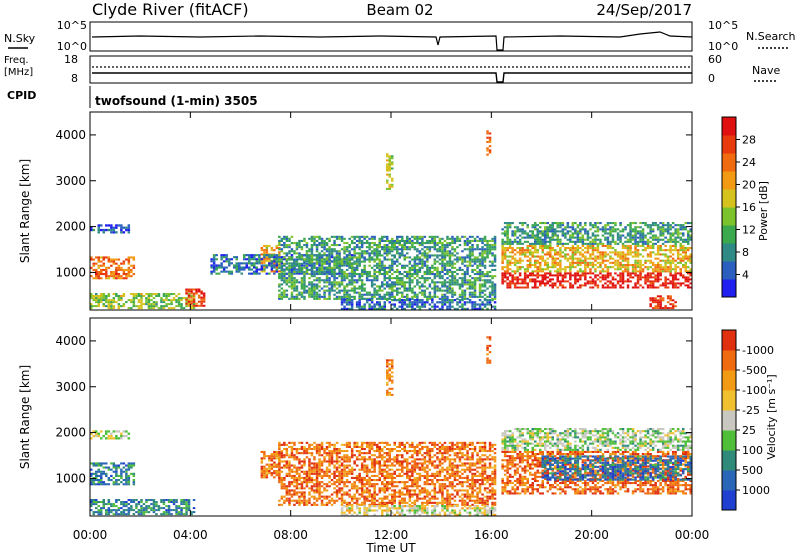  Describe the element at coordinates (729, 198) in the screenshot. I see `power-colorbar-swatch` at that location.